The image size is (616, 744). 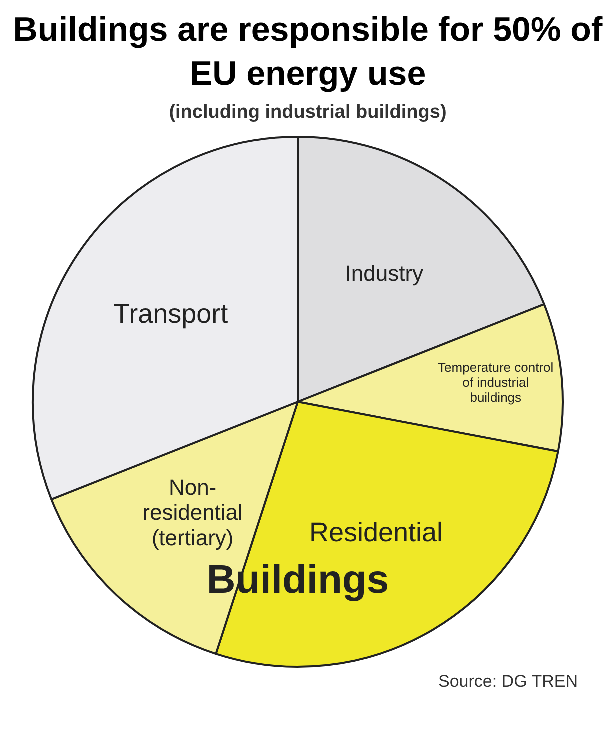 I want to click on slice-label: Transport, so click(x=171, y=314).